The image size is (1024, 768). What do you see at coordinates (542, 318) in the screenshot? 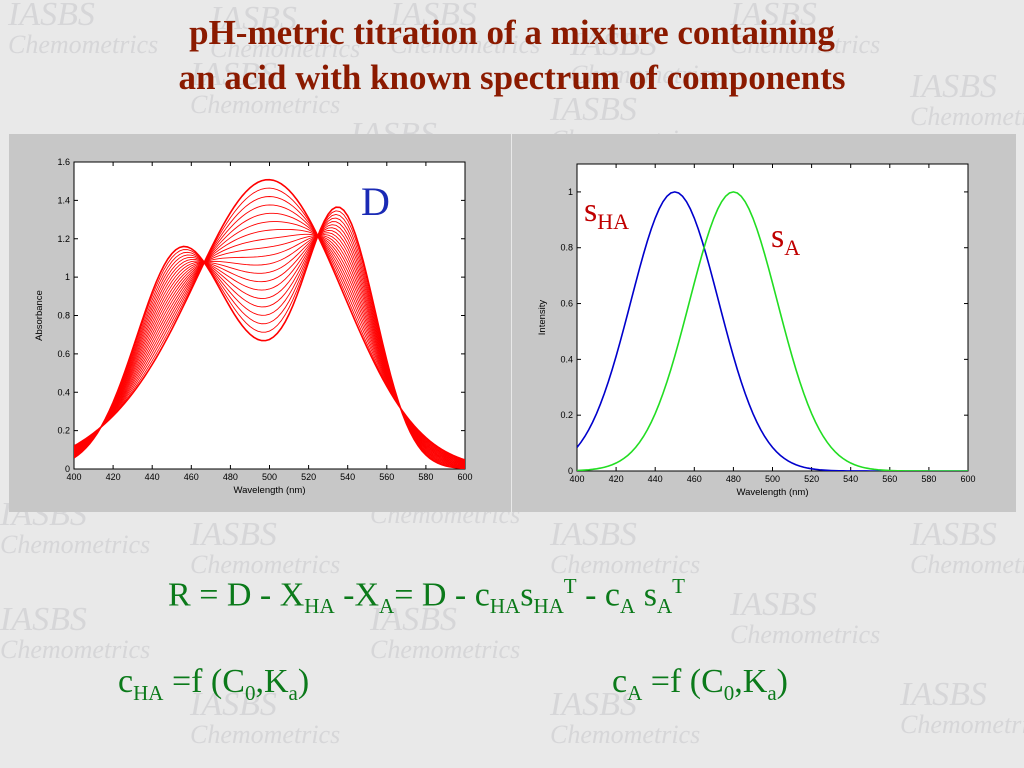
I see `intensity-chart-ylabel: Intensity` at bounding box center [542, 318].